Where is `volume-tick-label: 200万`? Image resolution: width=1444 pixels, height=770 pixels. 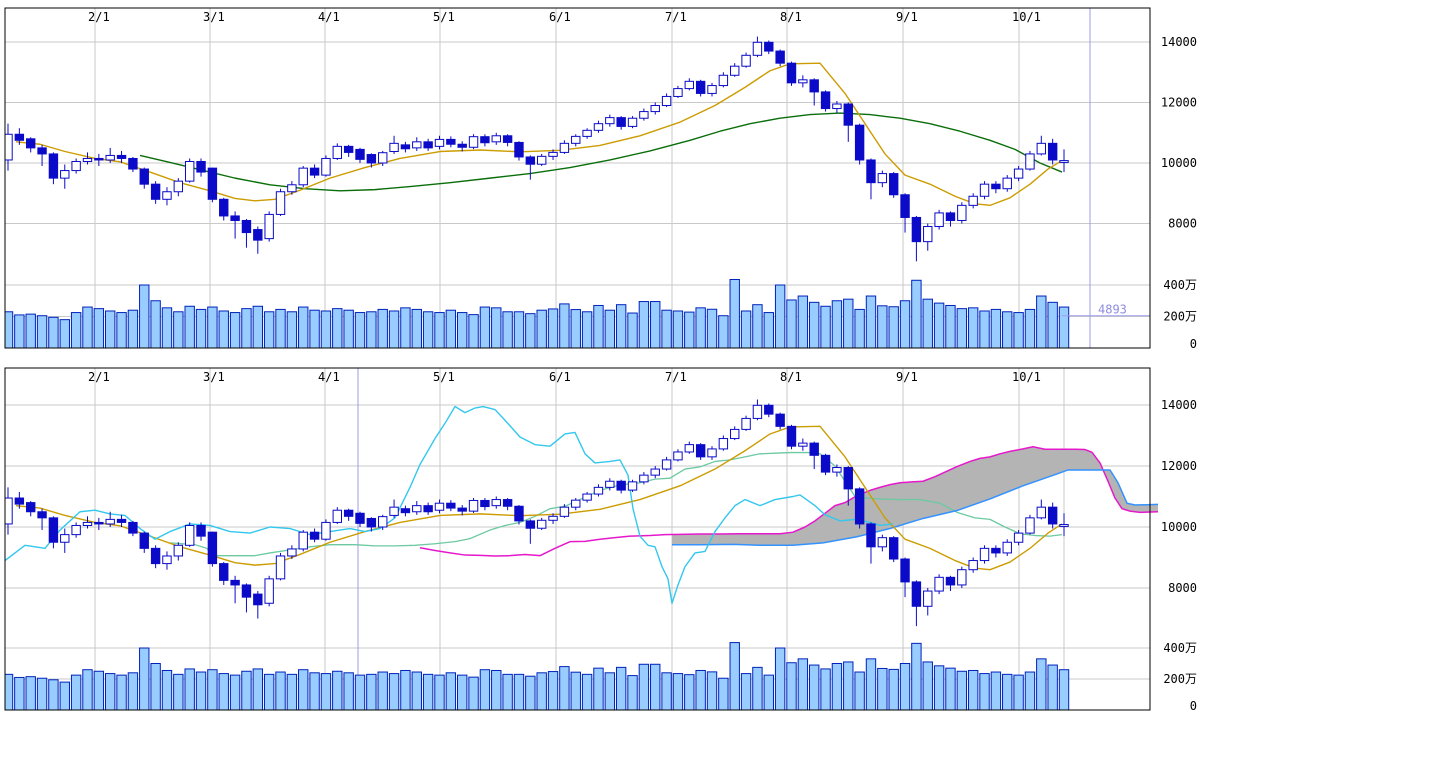
volume-tick-label: 200万 is located at coordinates (1180, 679).